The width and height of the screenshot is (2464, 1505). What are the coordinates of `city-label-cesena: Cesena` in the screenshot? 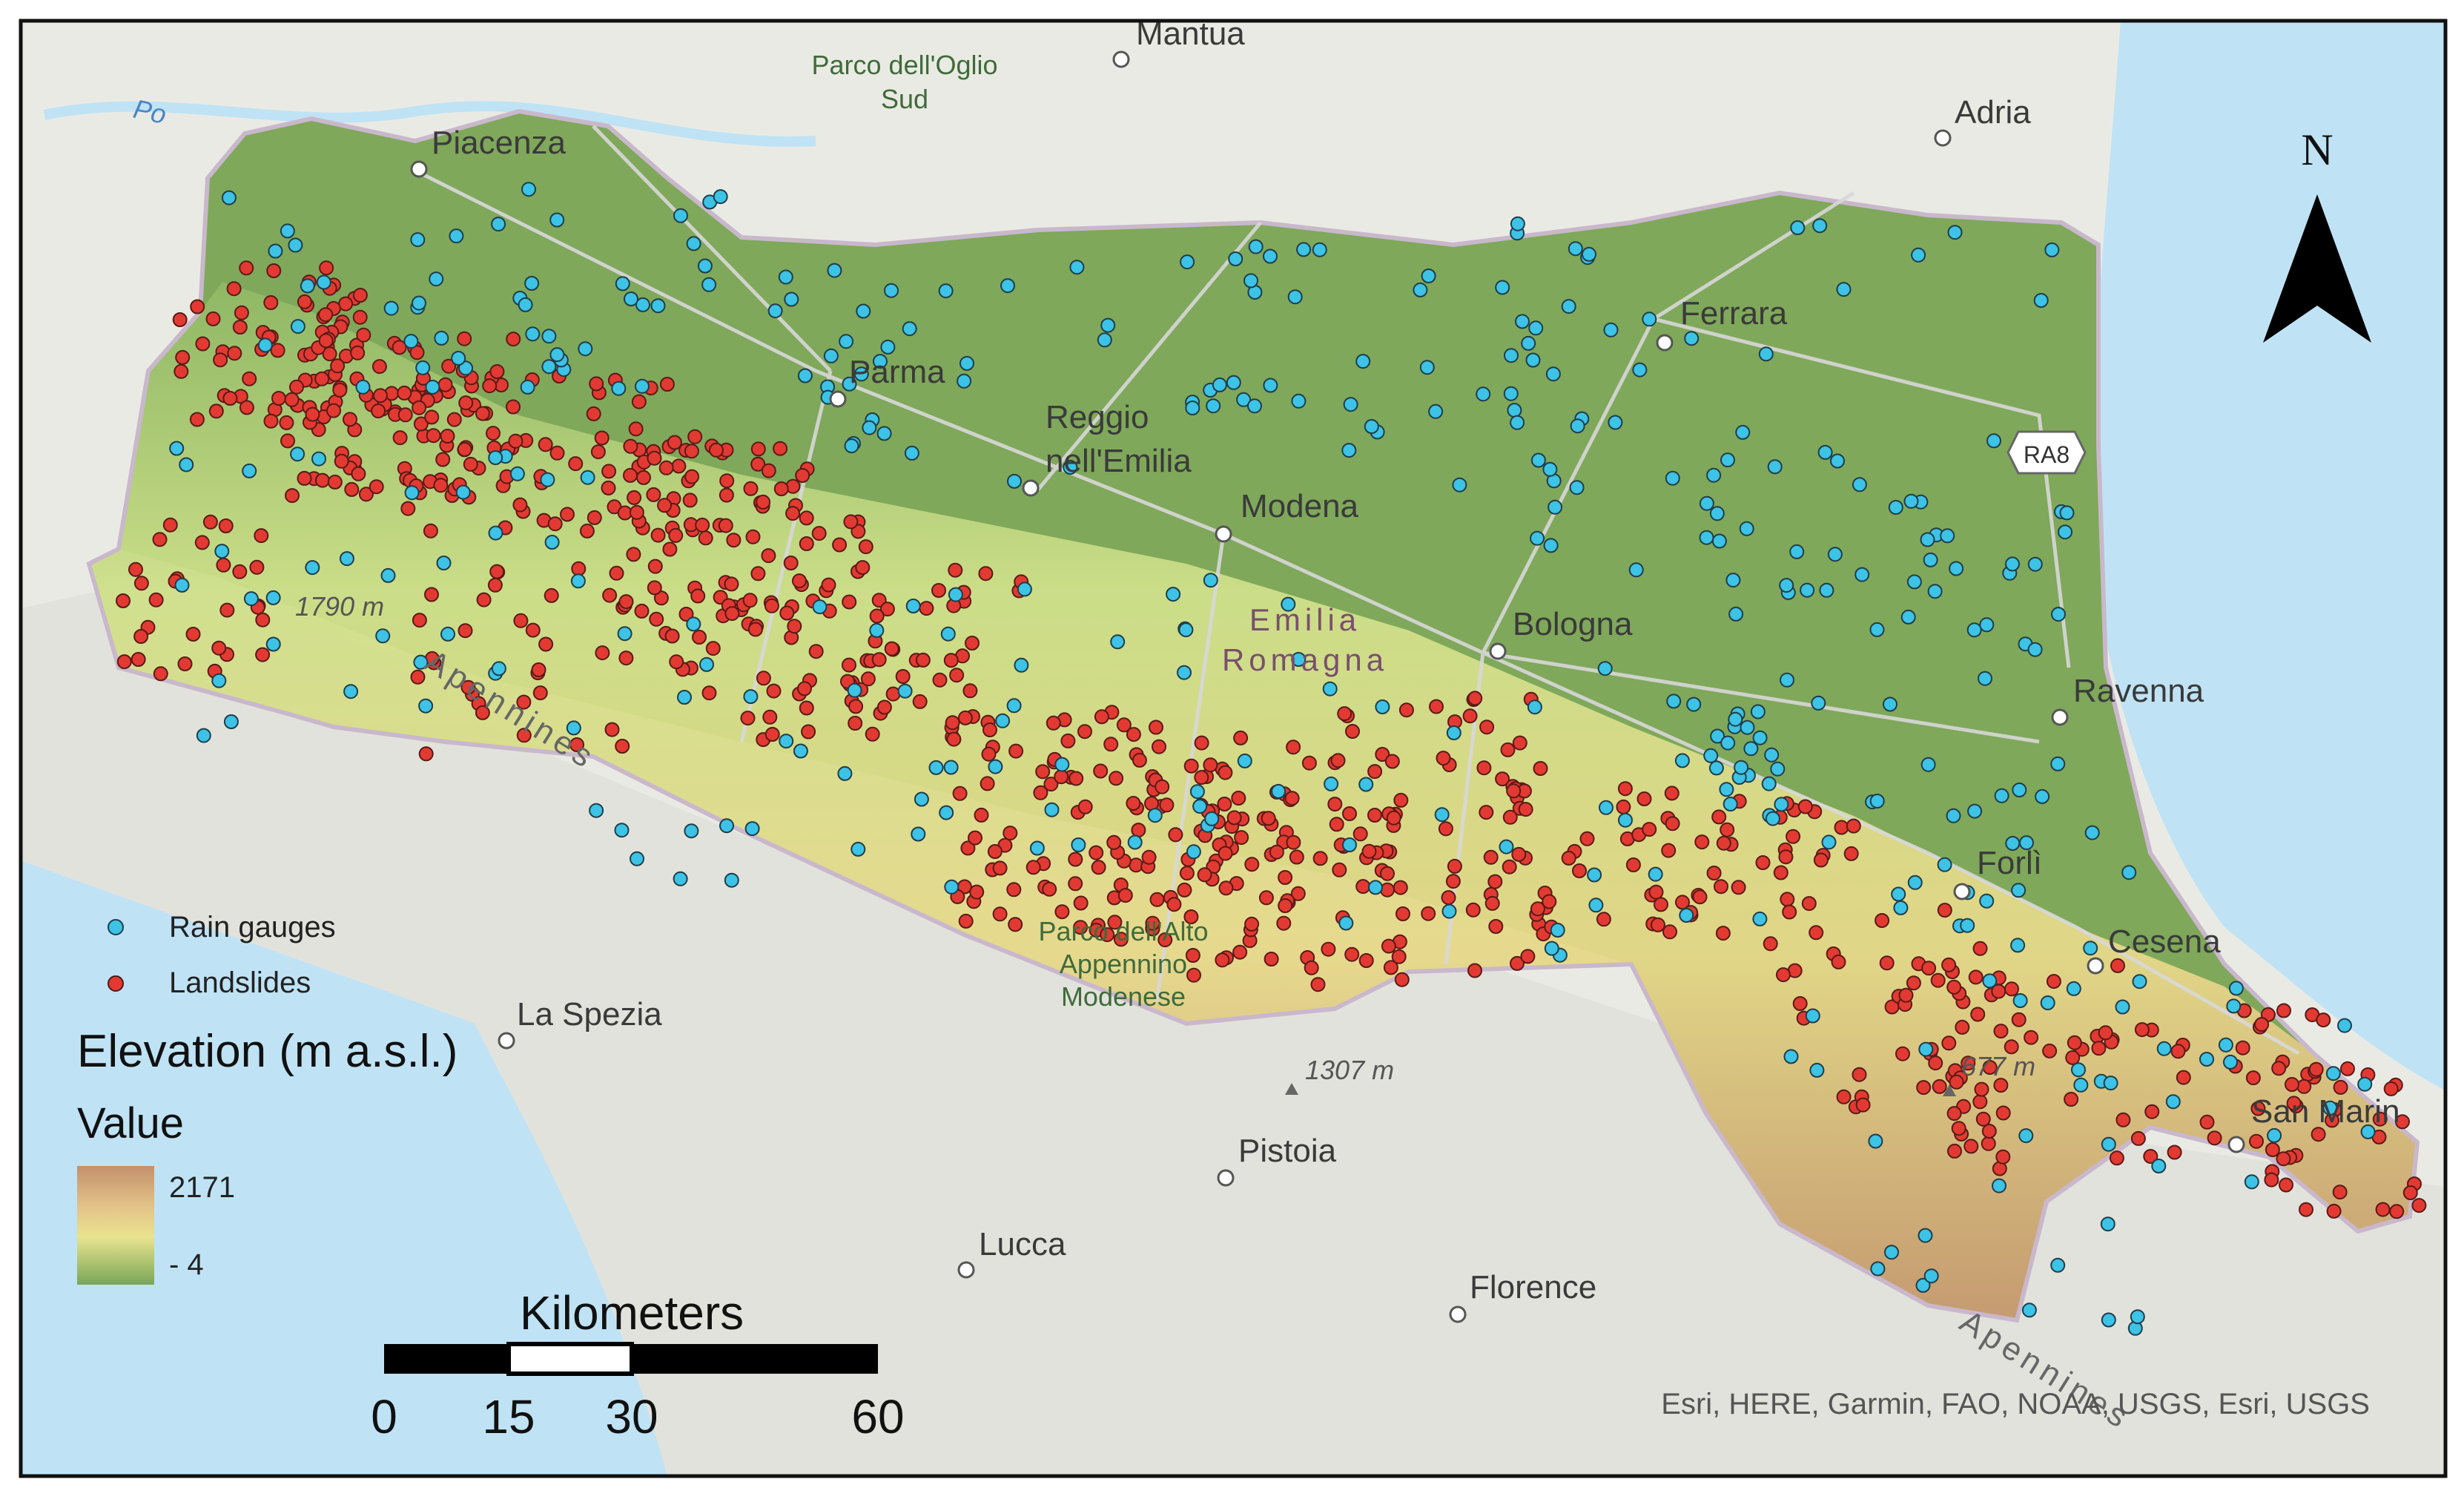 It's located at (2165, 941).